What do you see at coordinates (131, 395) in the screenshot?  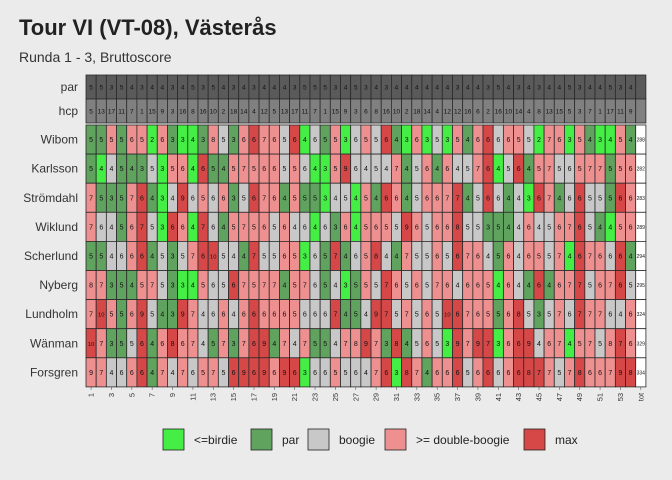 I see `x-tick-label: 5` at bounding box center [131, 395].